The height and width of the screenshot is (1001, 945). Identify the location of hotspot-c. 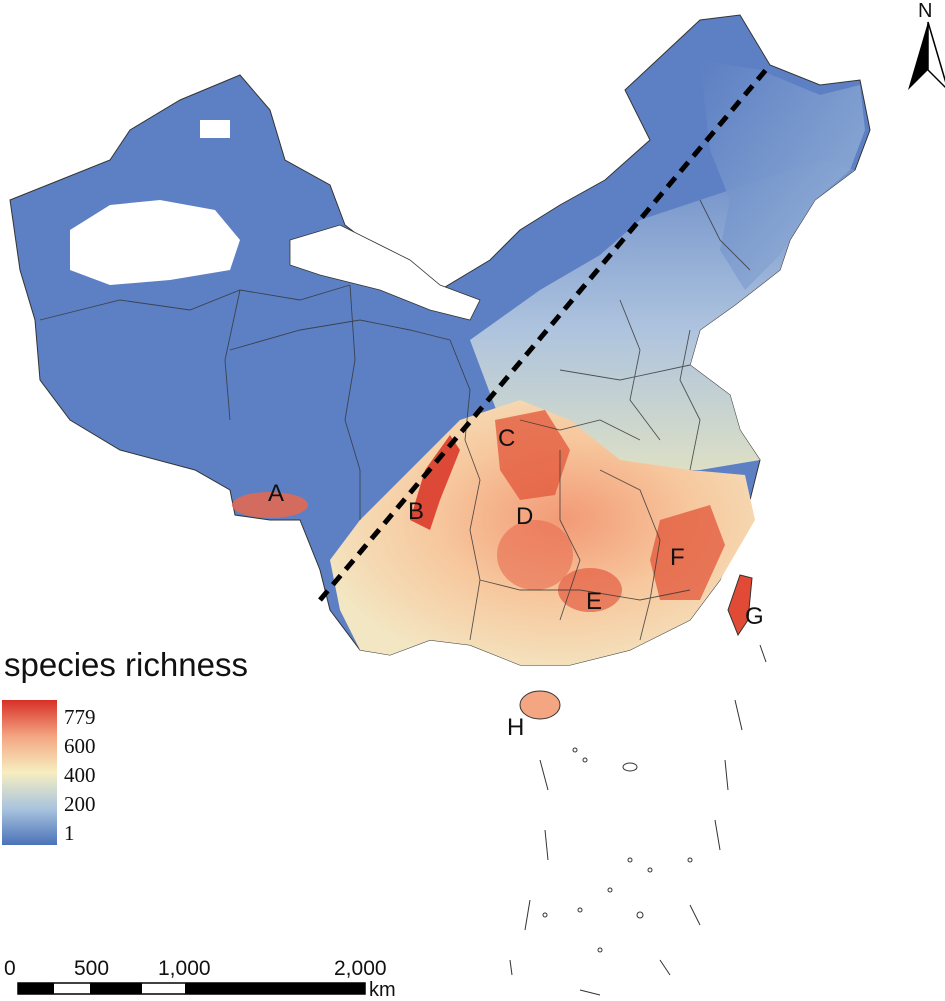
(532, 455).